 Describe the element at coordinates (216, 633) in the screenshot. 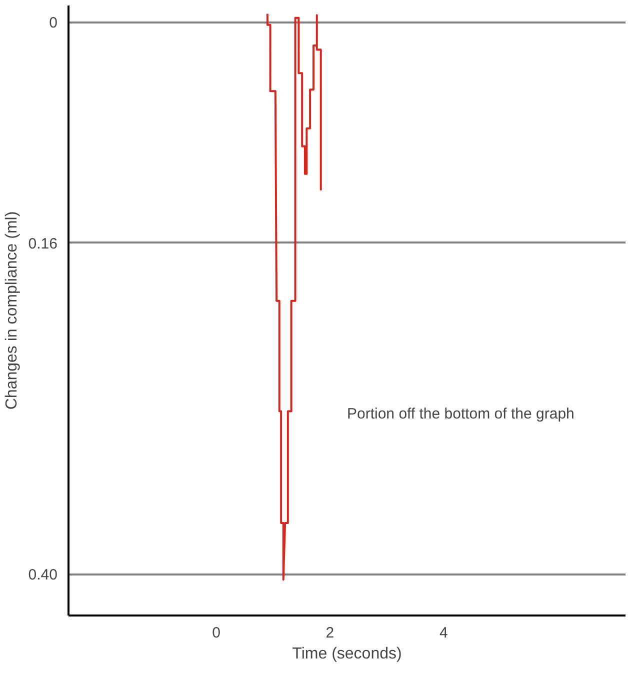

I see `x-tick-label: 0` at that location.